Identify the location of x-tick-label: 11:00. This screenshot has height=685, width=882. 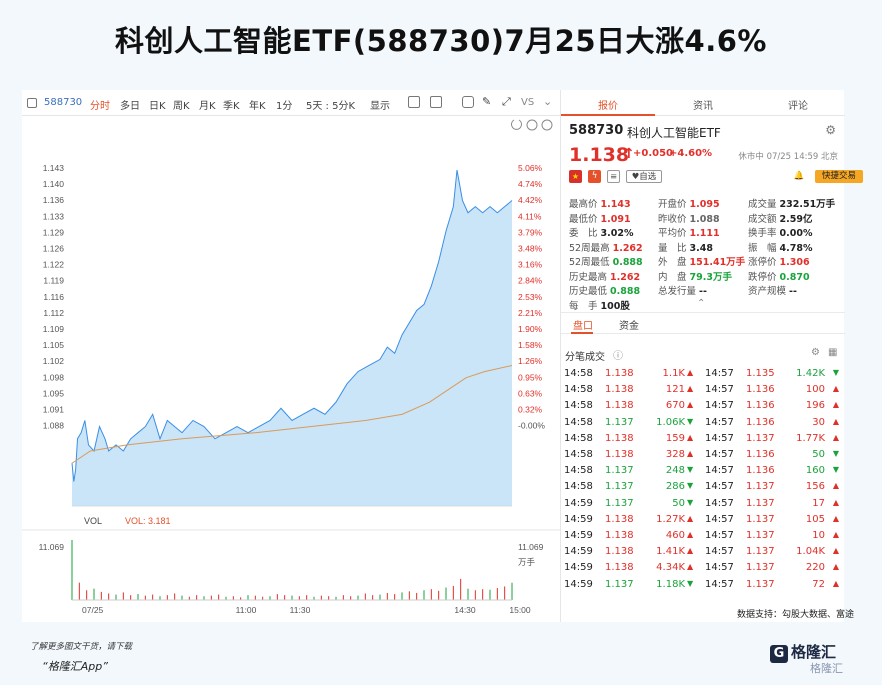
(246, 610).